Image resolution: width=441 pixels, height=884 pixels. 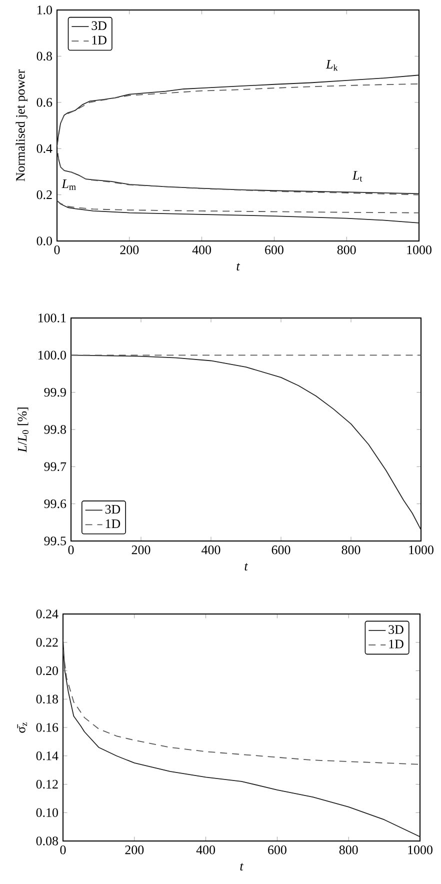 I want to click on y-tick-label: 0.0, so click(x=44, y=241).